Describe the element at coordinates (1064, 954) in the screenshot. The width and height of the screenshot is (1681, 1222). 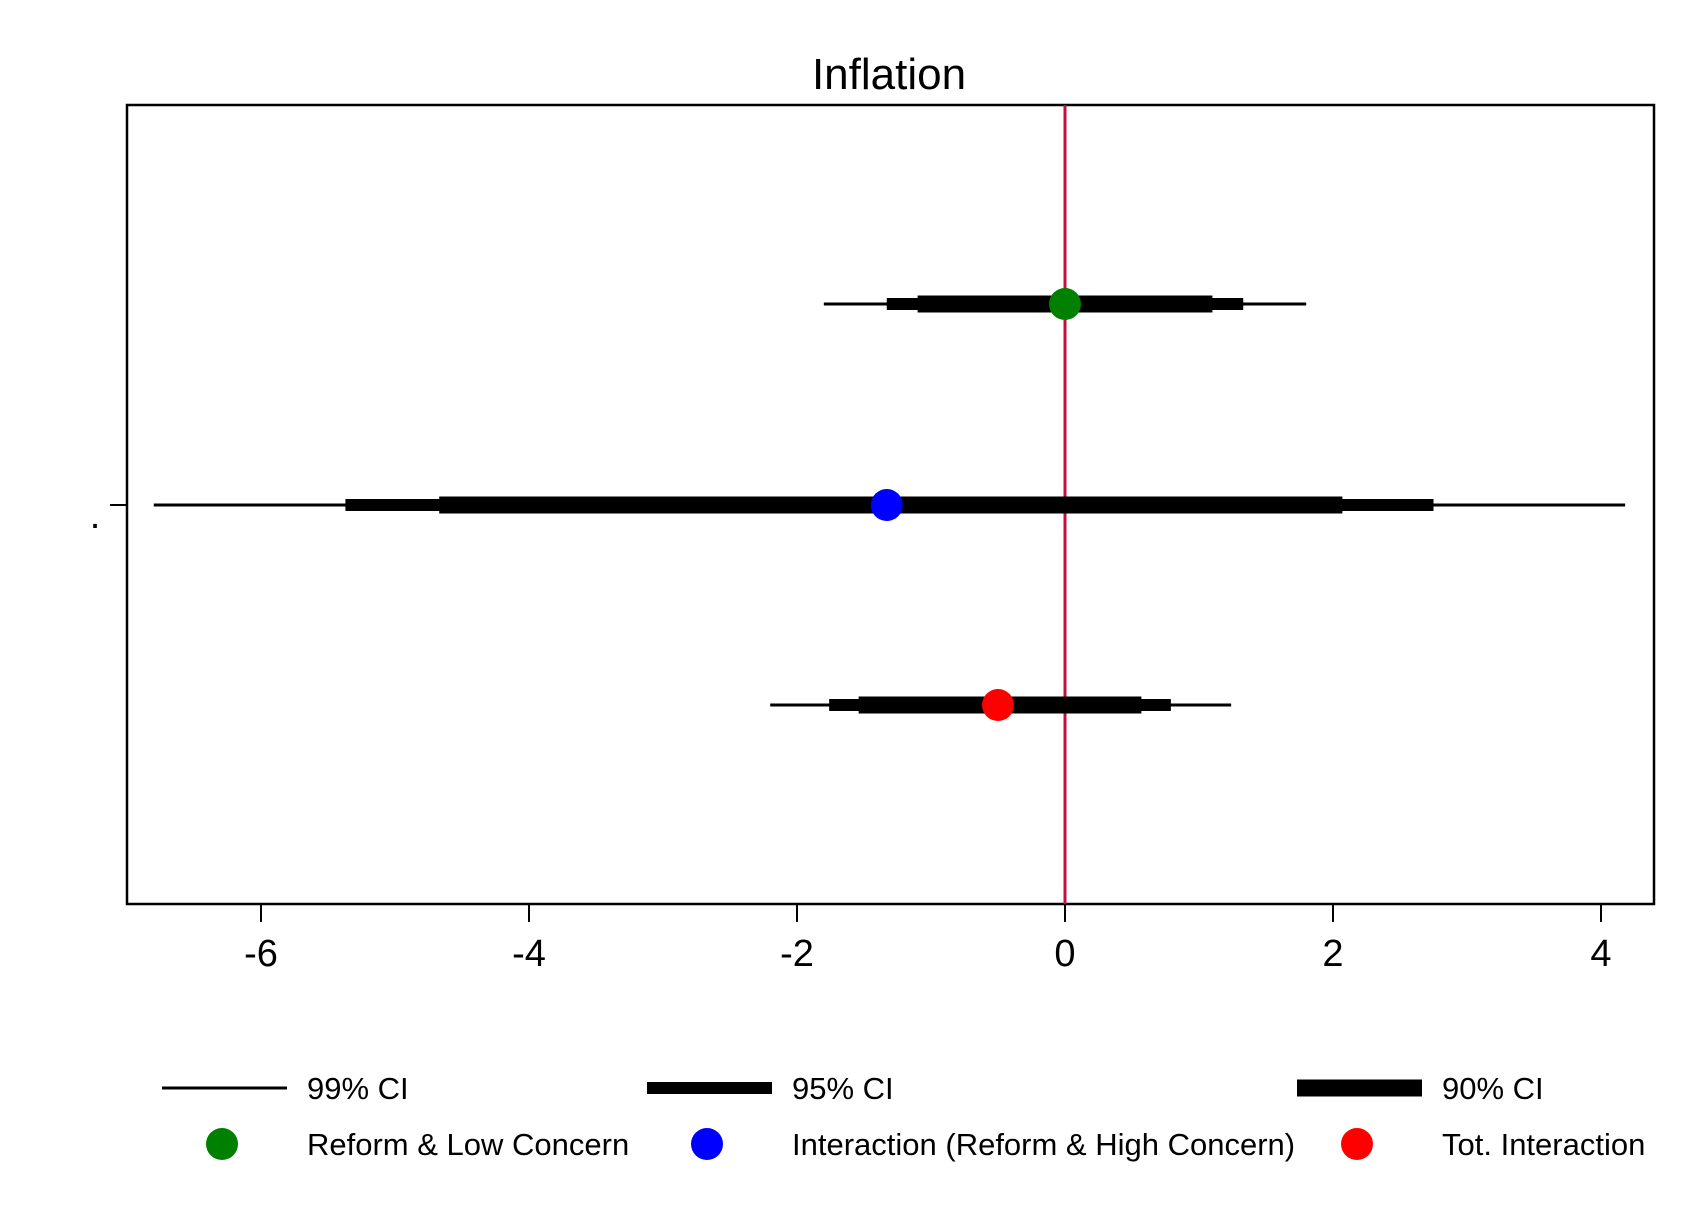
I see `x-tick-label-3: 0` at that location.